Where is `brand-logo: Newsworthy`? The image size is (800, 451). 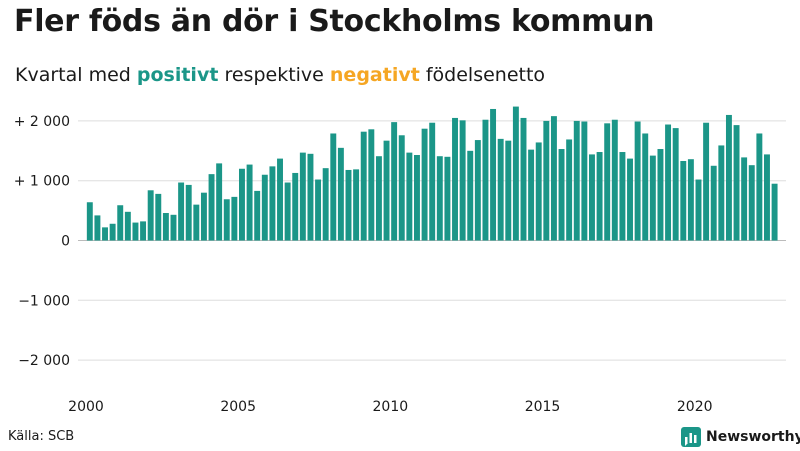 brand-logo: Newsworthy is located at coordinates (740, 437).